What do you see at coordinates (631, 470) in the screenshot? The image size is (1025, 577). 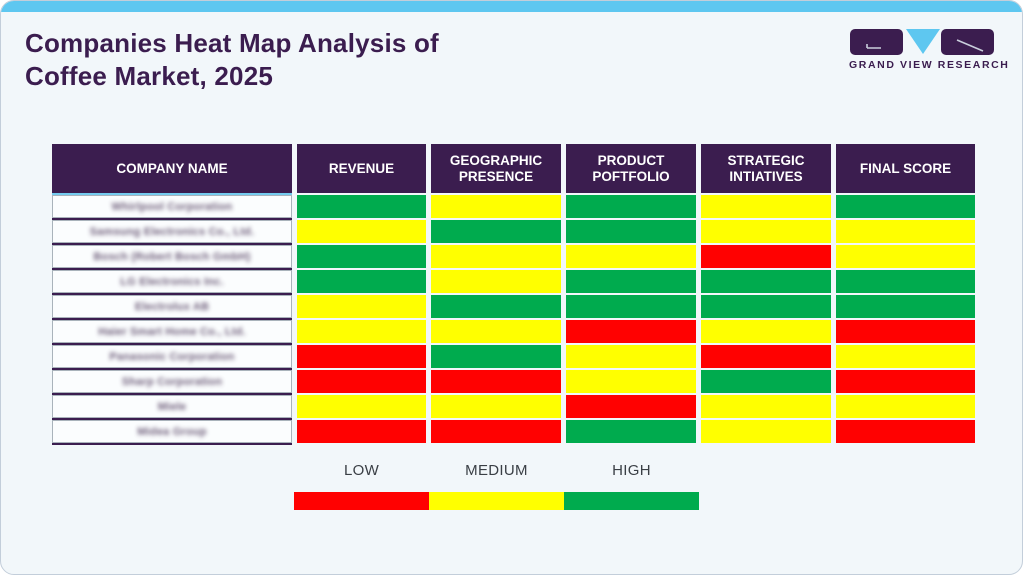 I see `legend-label-high: HIGH` at bounding box center [631, 470].